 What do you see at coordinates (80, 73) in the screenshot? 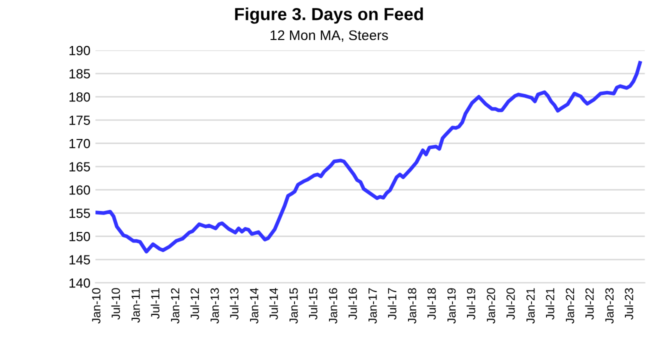
I see `y-tick-label: 185` at bounding box center [80, 73].